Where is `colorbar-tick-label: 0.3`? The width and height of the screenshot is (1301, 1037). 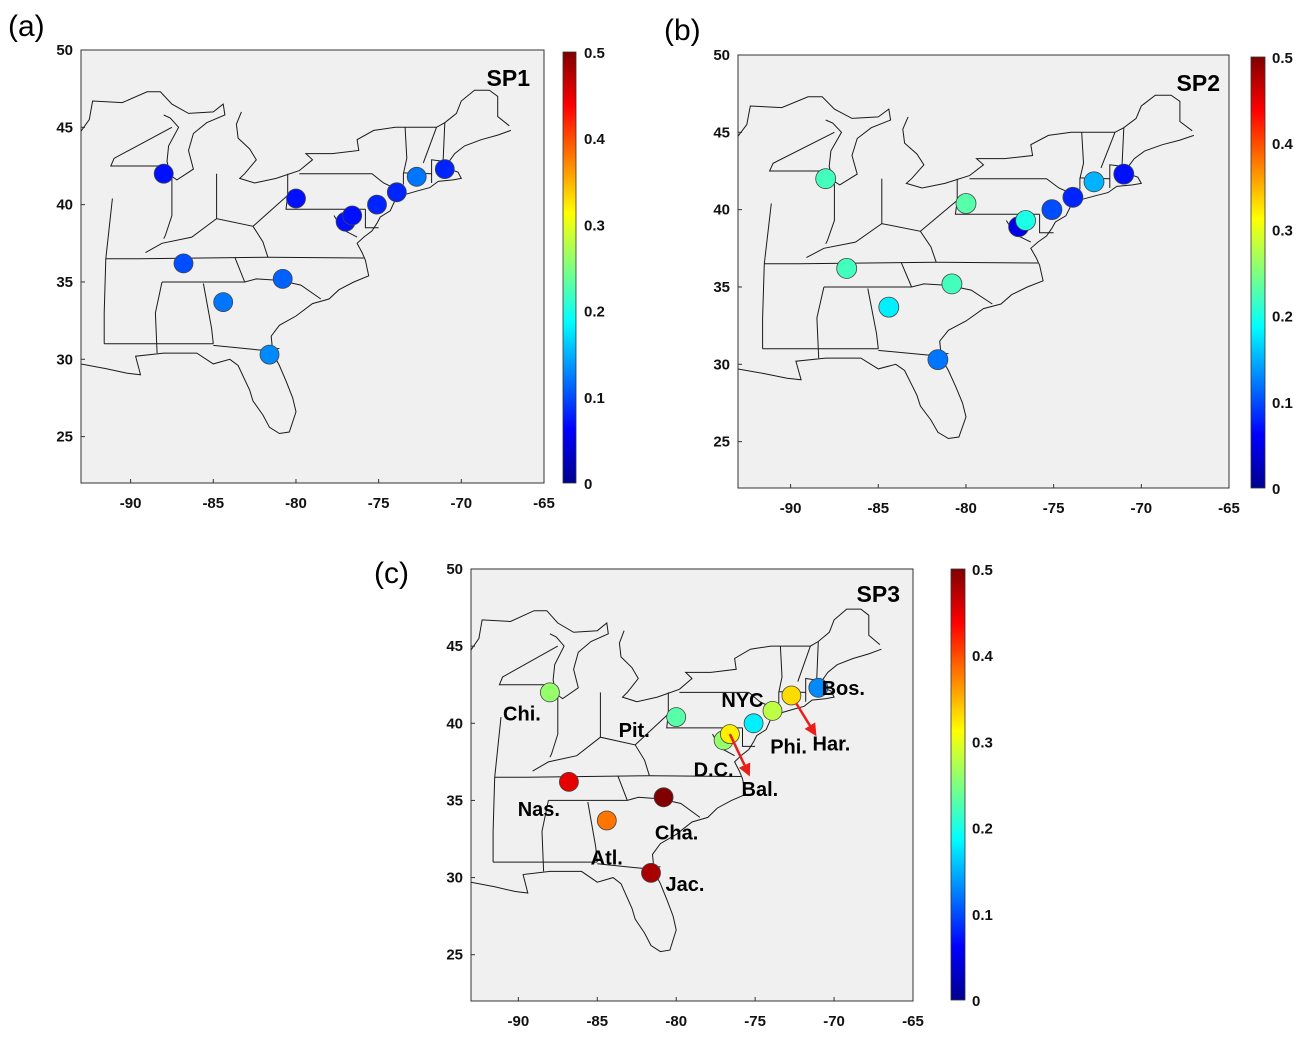 colorbar-tick-label: 0.3 is located at coordinates (1282, 230).